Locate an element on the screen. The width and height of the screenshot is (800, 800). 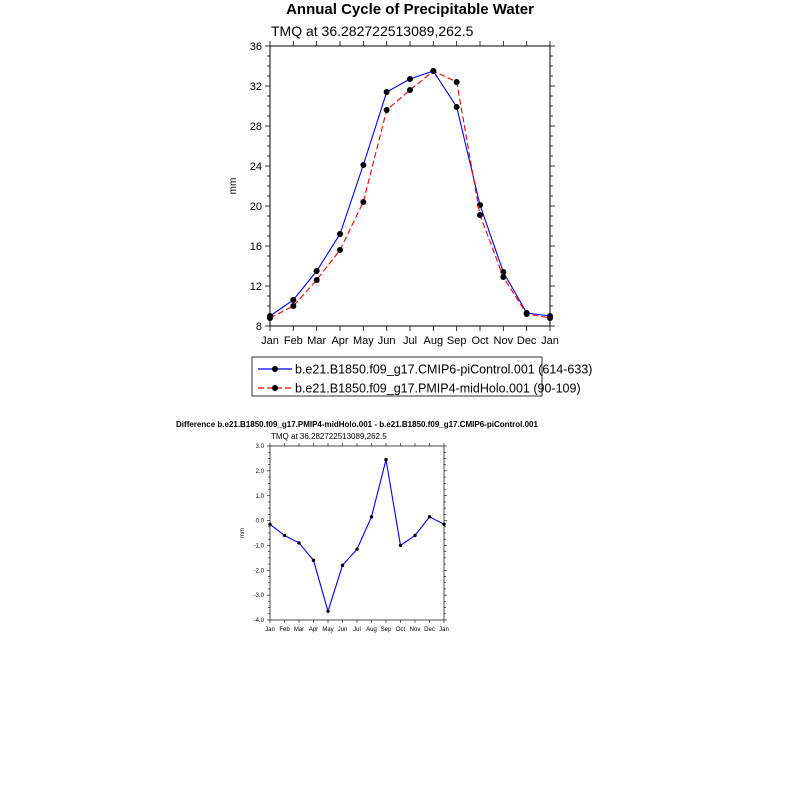
y-tick-label: 1.0 is located at coordinates (260, 497).